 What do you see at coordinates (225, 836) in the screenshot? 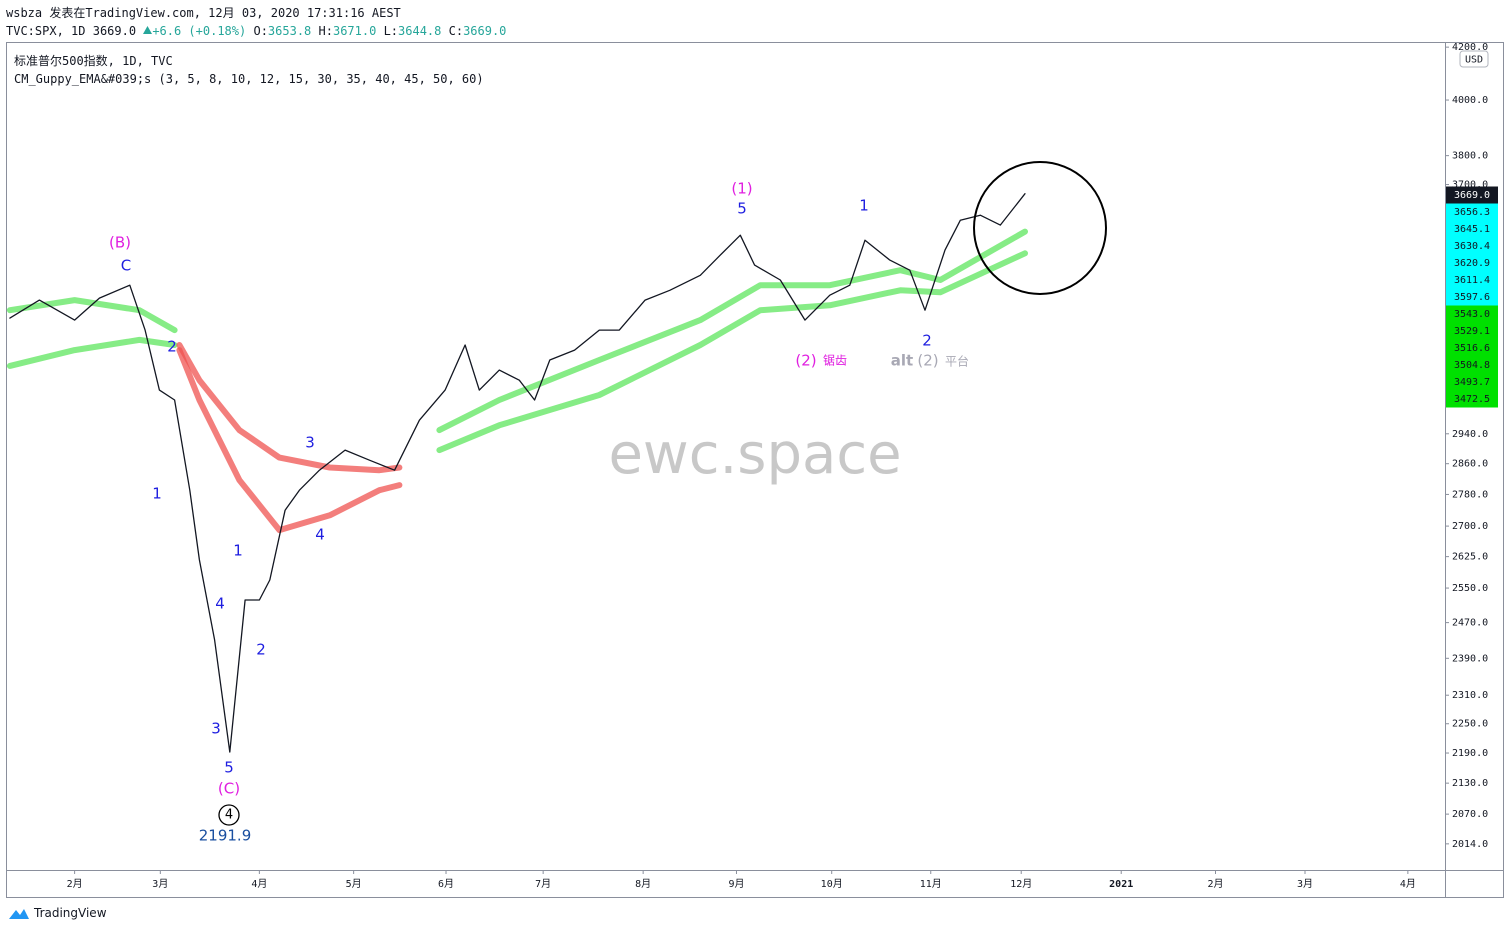
I see `low-annotation: 2191.9` at bounding box center [225, 836].